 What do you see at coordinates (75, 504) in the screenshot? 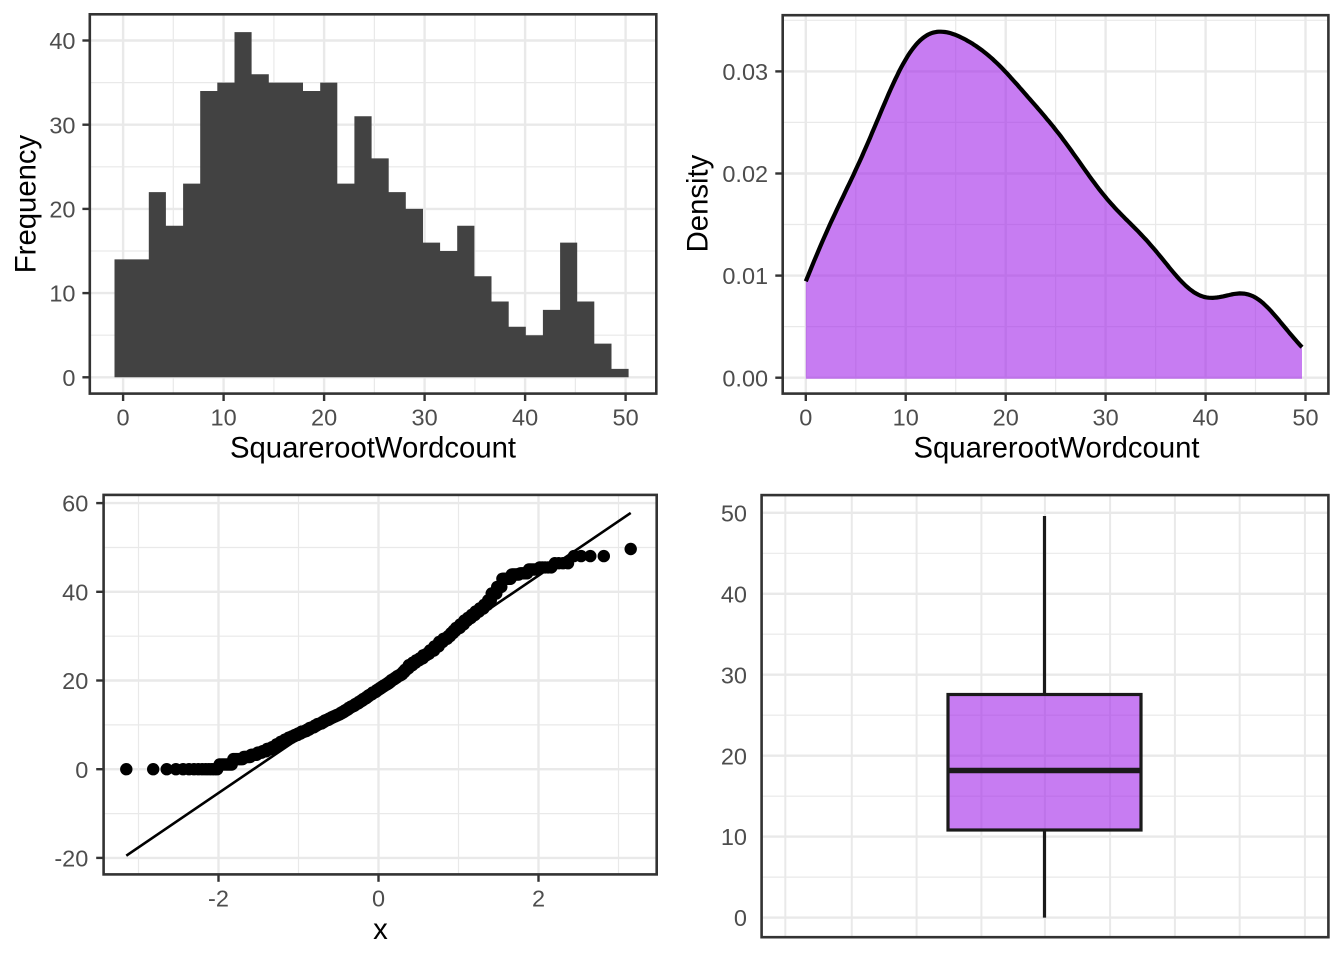
I see `svg-text: 60` at bounding box center [75, 504].